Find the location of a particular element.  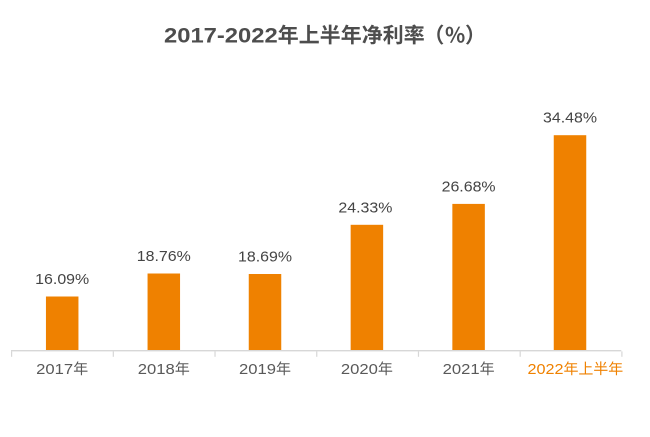

svg-text: 18.69% is located at coordinates (265, 257).